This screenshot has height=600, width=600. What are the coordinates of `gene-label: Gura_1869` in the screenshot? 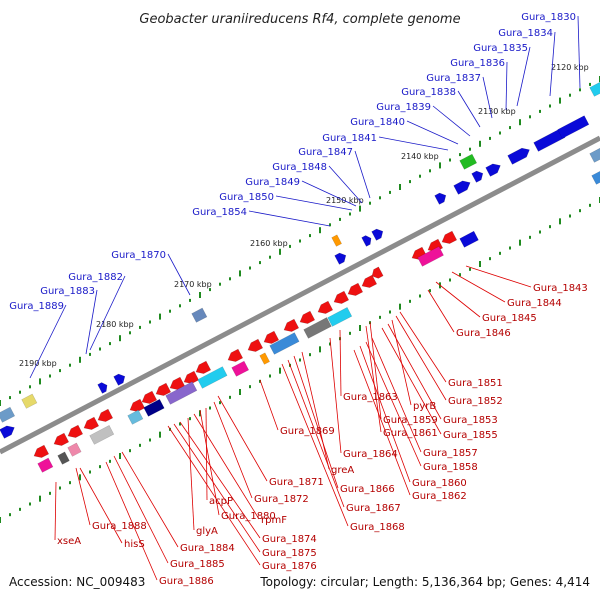 It's located at (307, 431).